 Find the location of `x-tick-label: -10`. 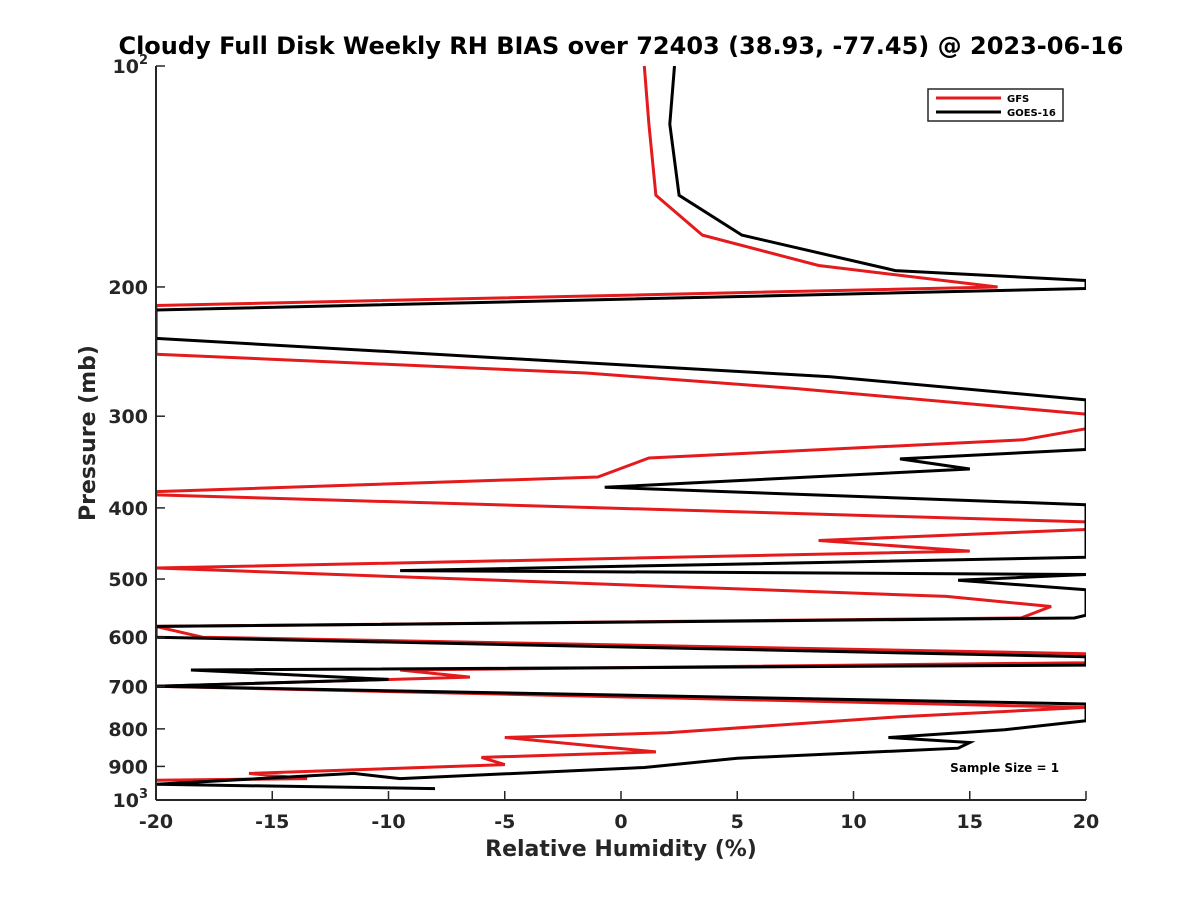

x-tick-label: -10 is located at coordinates (388, 822).